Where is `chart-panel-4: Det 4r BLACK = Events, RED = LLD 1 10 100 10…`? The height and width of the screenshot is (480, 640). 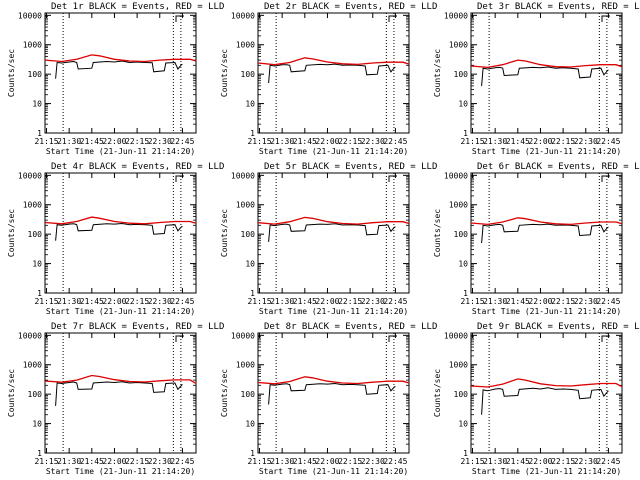
chart-panel-4: Det 4r BLACK = Events, RED = LLD 1 10 100 10… is located at coordinates (115, 239).